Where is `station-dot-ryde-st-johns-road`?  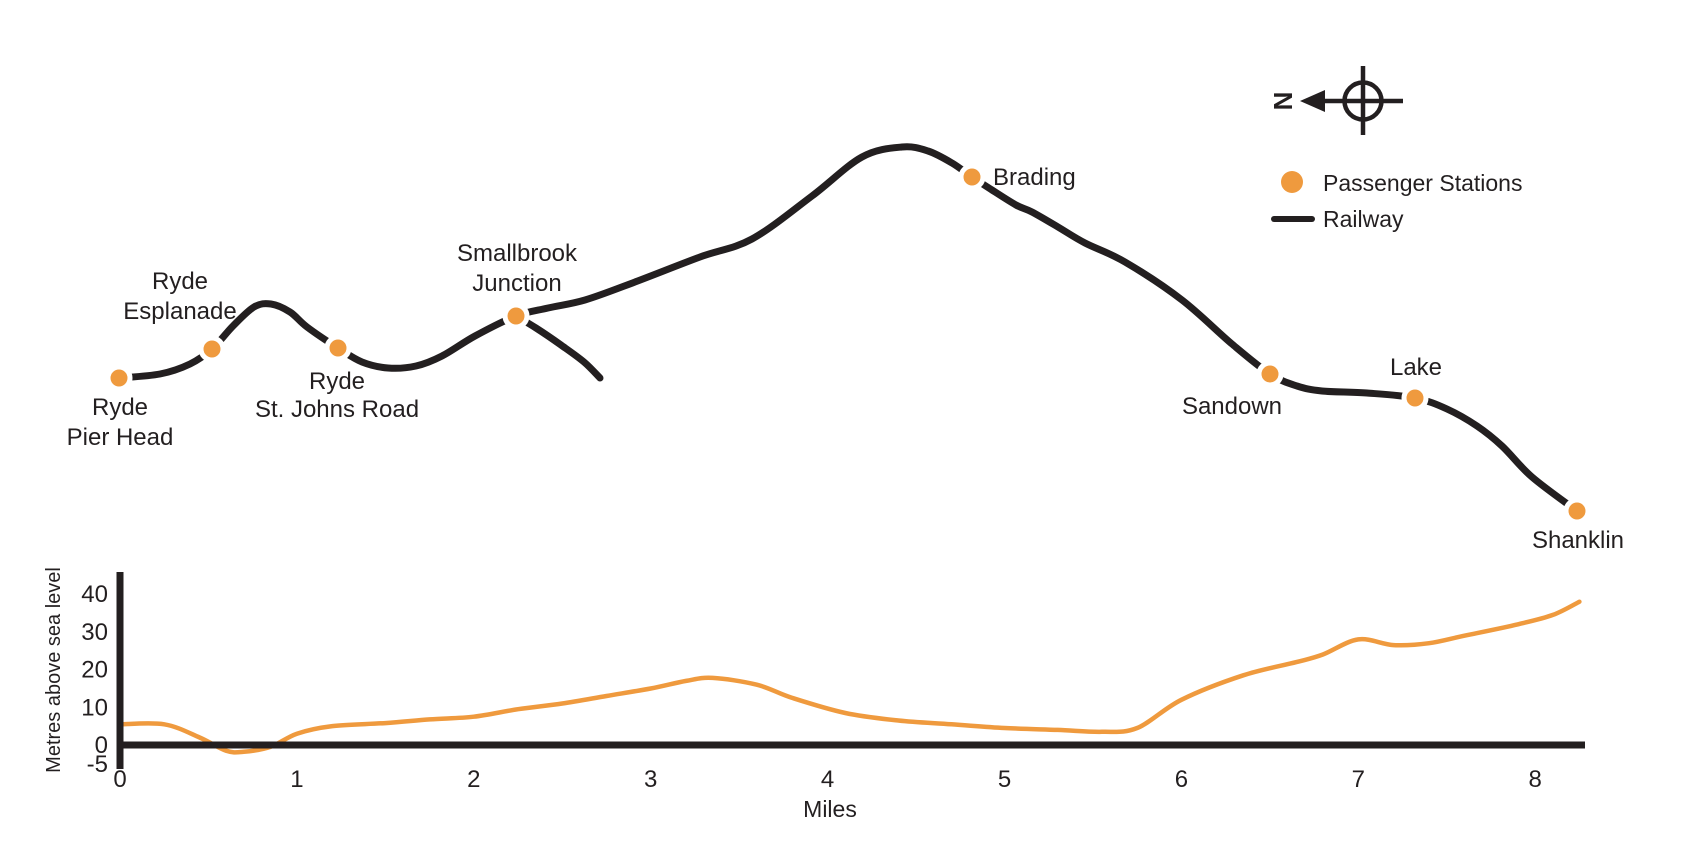
station-dot-ryde-st-johns-road is located at coordinates (338, 348).